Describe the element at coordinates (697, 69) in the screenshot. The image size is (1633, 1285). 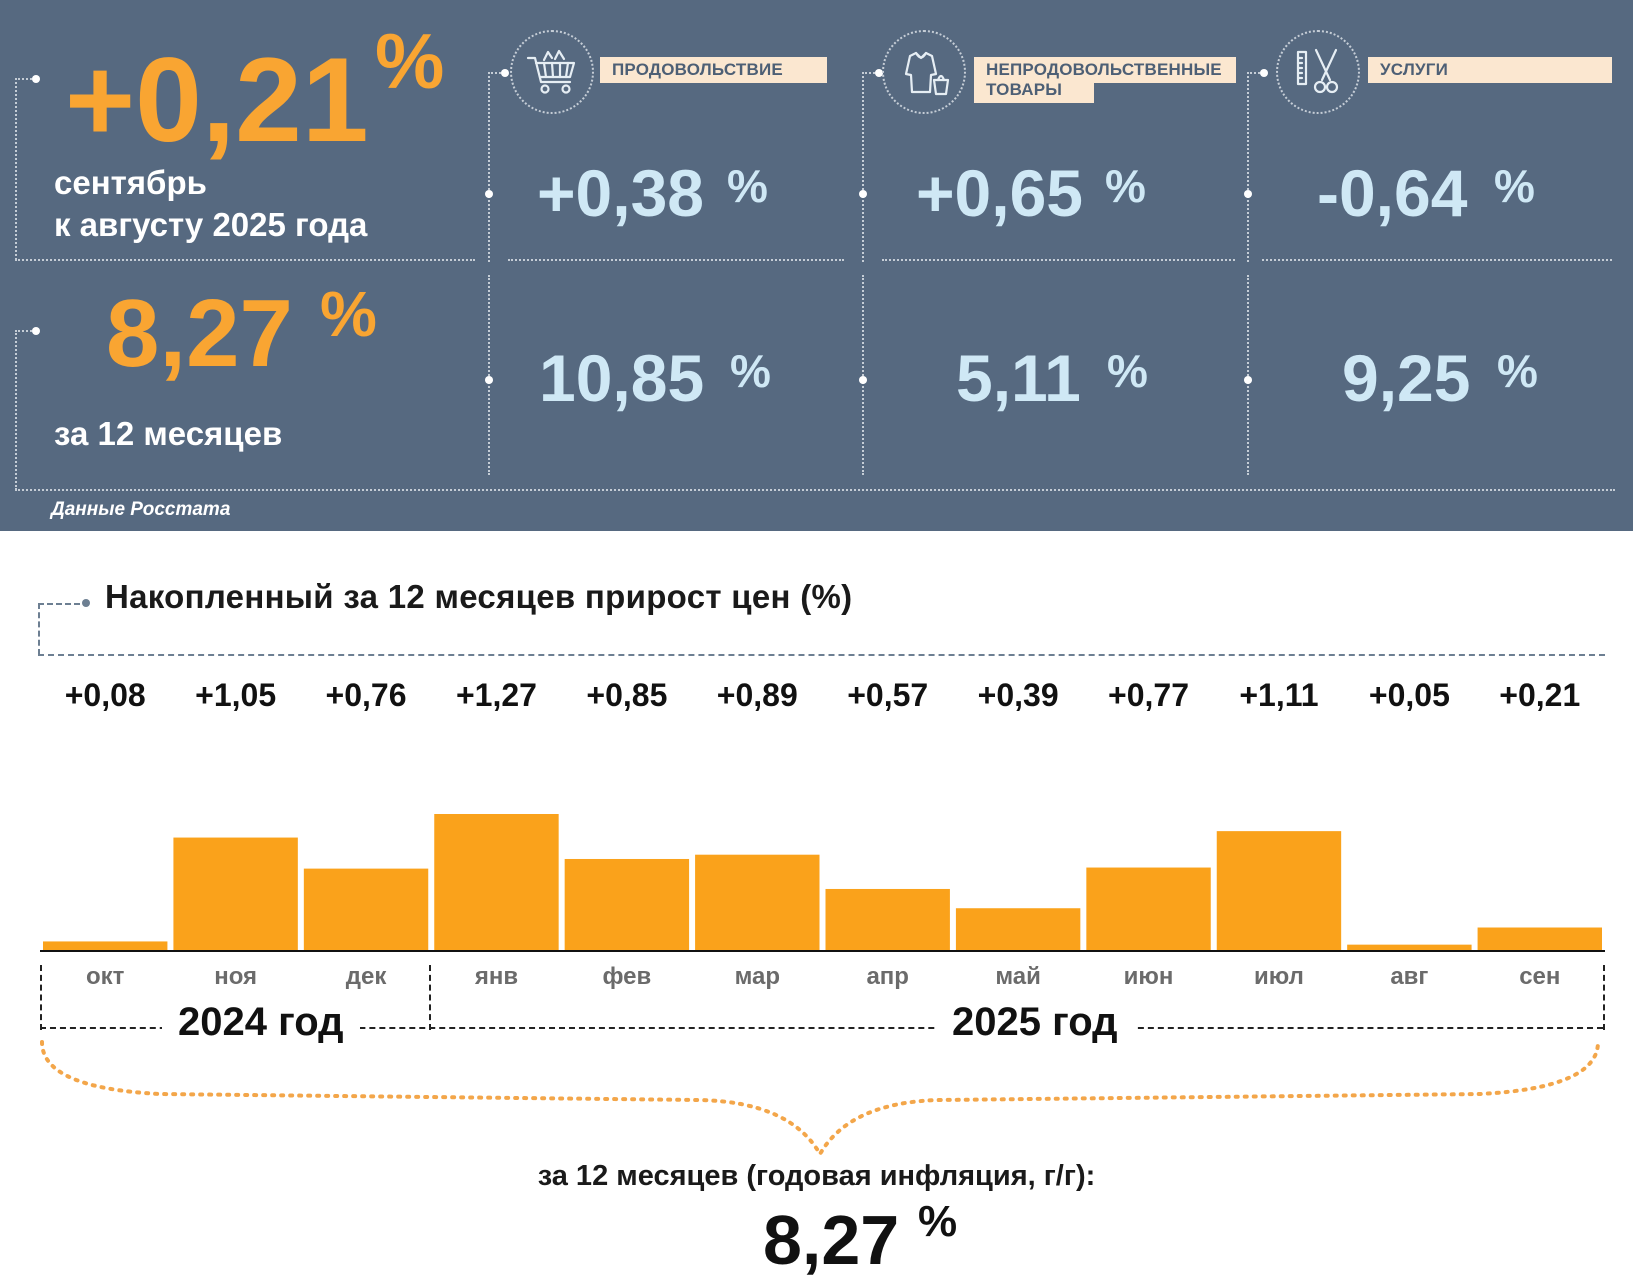
I see `food-category-label-text: ПРОДОВОЛЬСТВИЕ` at that location.